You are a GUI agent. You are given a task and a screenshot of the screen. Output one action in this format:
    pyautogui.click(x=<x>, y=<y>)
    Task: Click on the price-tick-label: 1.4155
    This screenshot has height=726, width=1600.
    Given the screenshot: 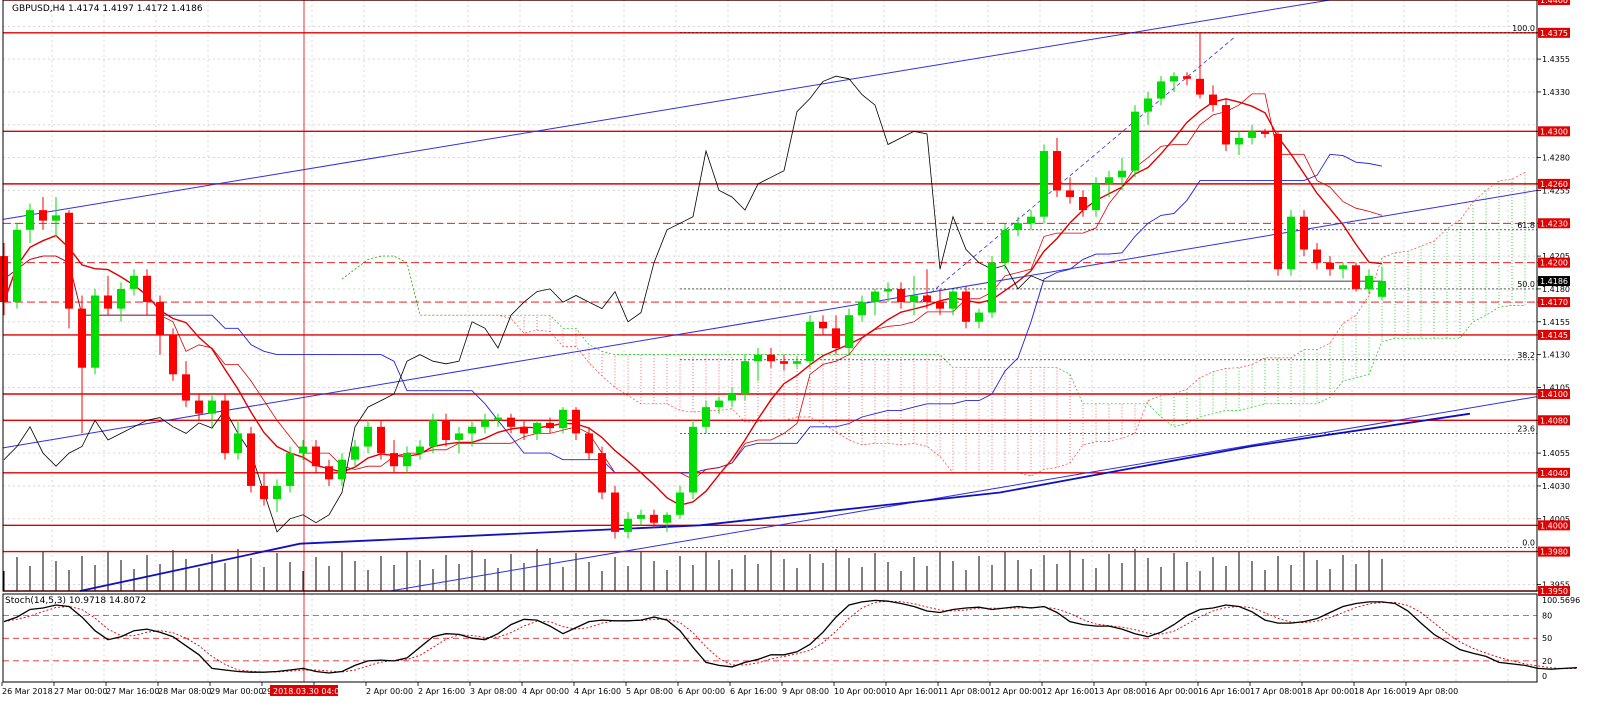 What is the action you would take?
    pyautogui.click(x=1556, y=322)
    